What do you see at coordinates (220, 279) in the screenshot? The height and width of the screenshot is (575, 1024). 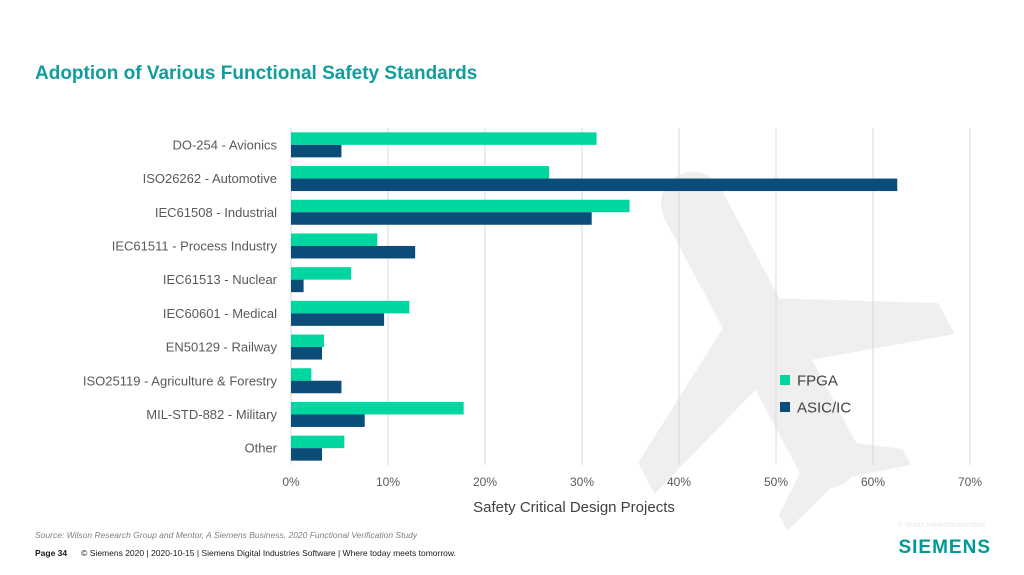 I see `category-label: IEC61513 - Nuclear` at bounding box center [220, 279].